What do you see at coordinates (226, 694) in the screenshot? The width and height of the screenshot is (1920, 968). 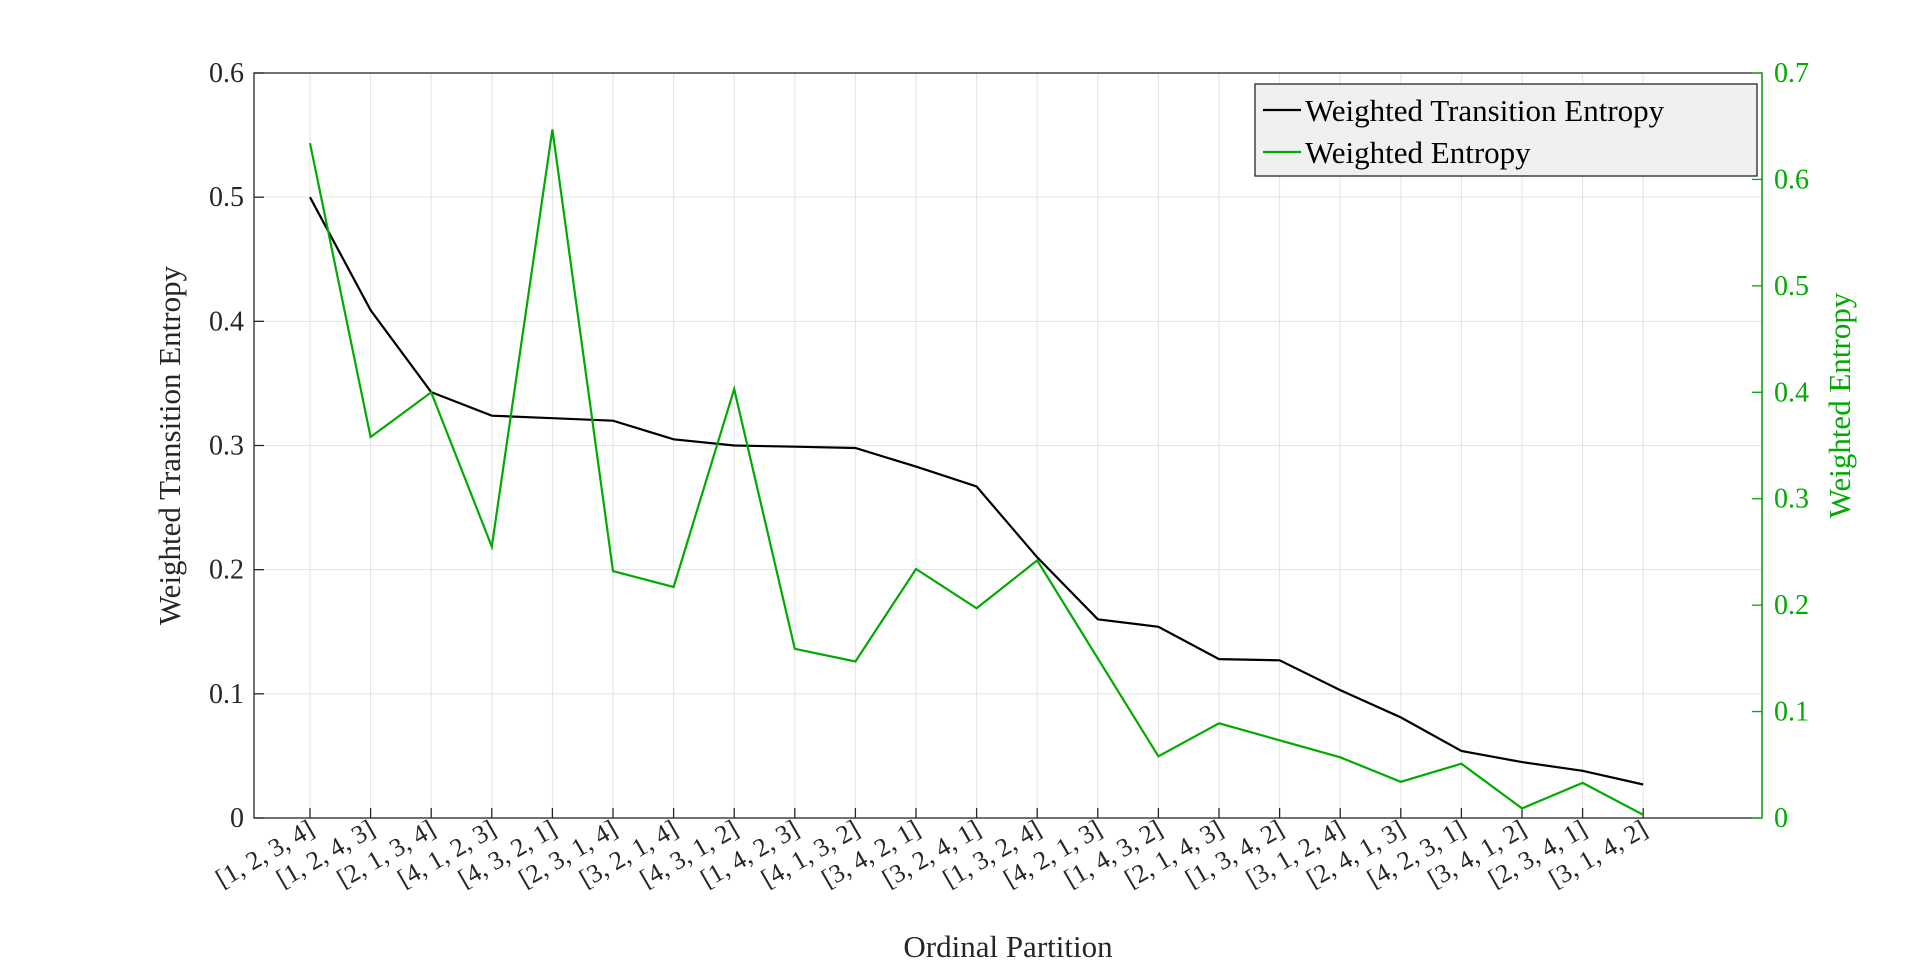 I see `y-left-tick-label: 0.1` at bounding box center [226, 694].